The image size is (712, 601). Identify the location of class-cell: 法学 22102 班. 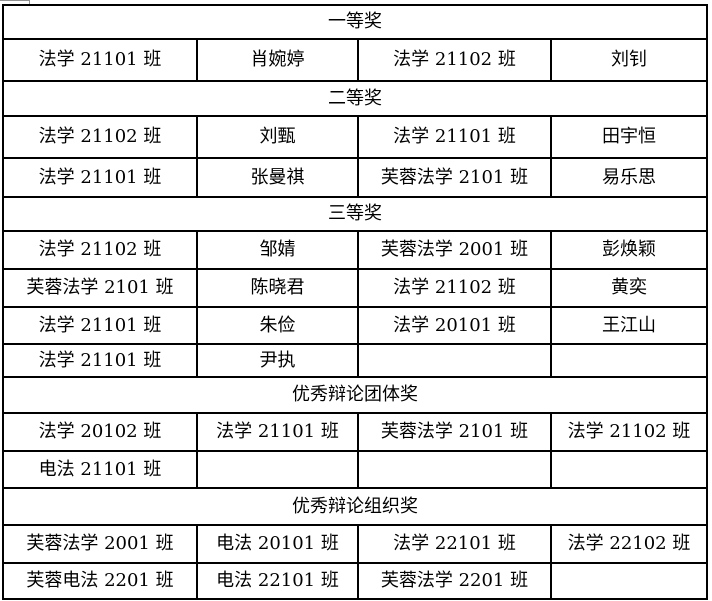
(629, 544).